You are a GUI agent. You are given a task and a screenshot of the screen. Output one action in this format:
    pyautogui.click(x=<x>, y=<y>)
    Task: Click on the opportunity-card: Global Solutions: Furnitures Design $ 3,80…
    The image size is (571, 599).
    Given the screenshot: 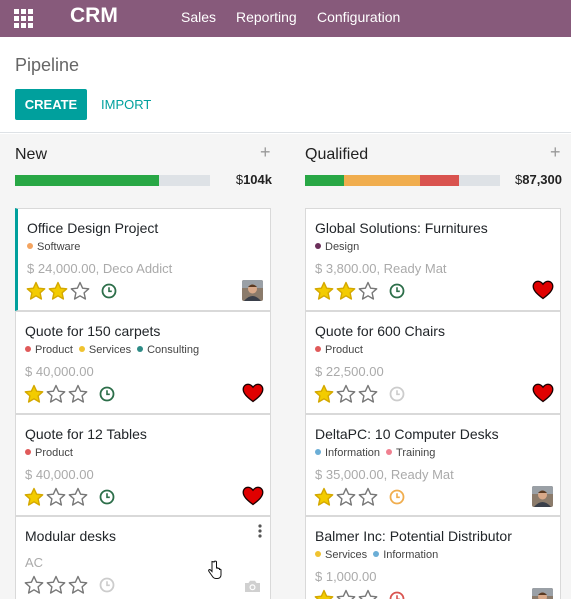 What is the action you would take?
    pyautogui.click(x=433, y=259)
    